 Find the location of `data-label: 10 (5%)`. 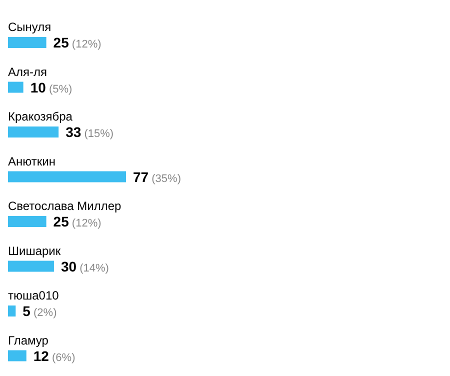

data-label: 10 (5%) is located at coordinates (51, 87).